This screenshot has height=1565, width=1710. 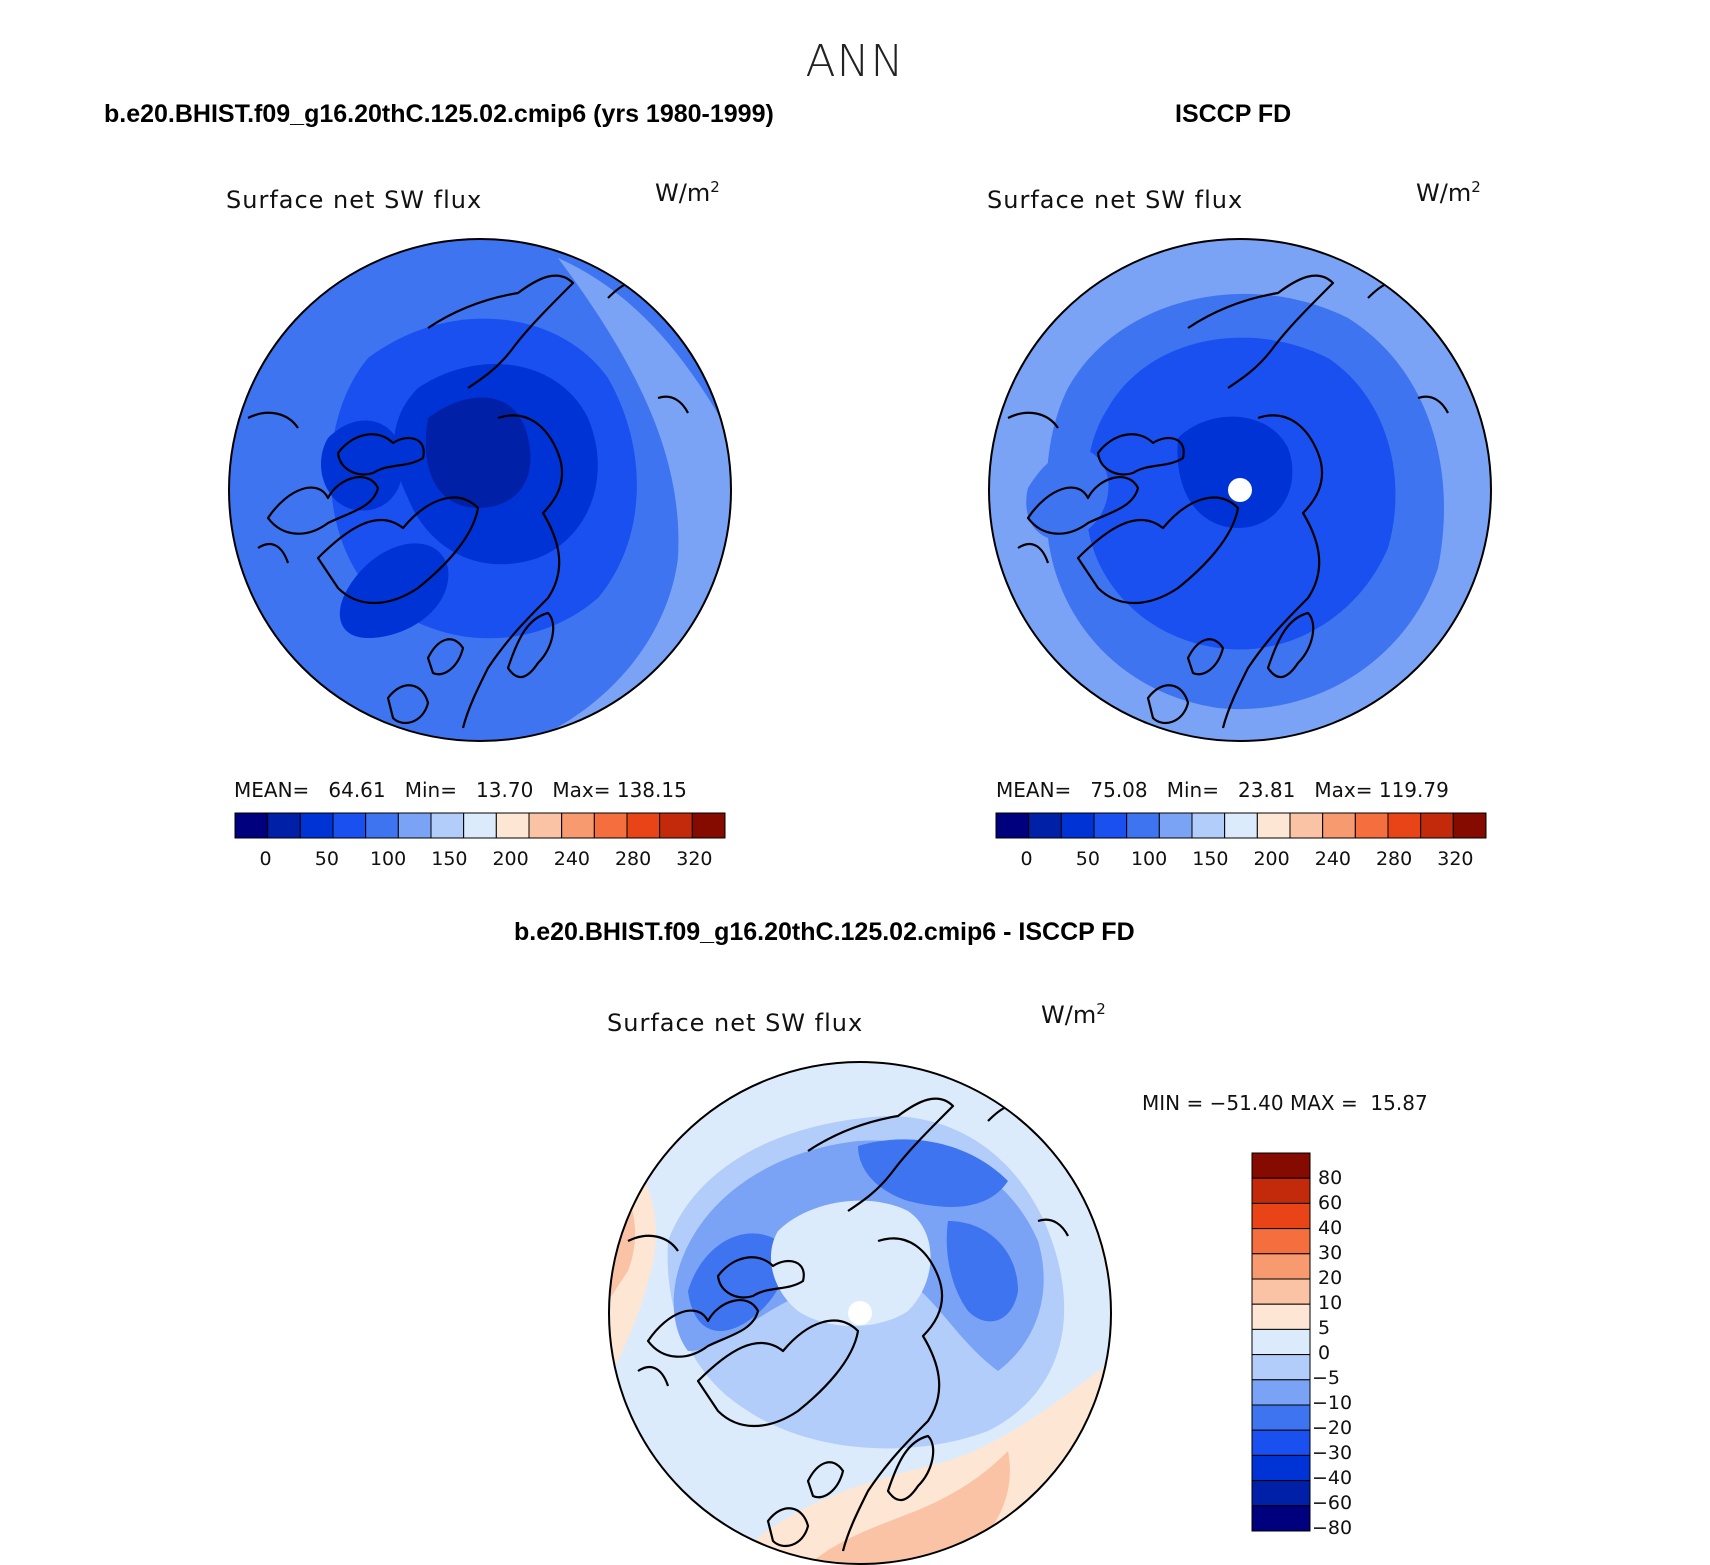 I want to click on panel-diff-colorbar, so click(x=1281, y=1342).